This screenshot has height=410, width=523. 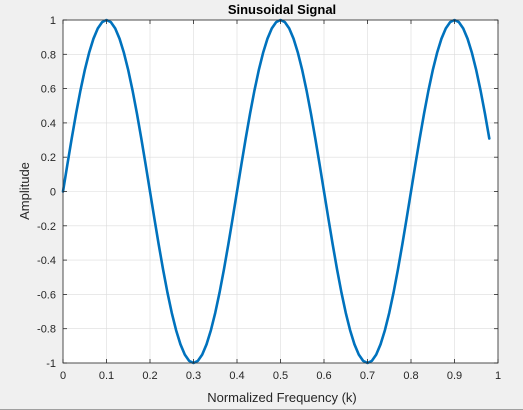 I want to click on y-tick-labels: -1 -0.8 -0.6 -0.4 -0.2 0 0.2 0.4 0.6 0.8 1, so click(x=46, y=192).